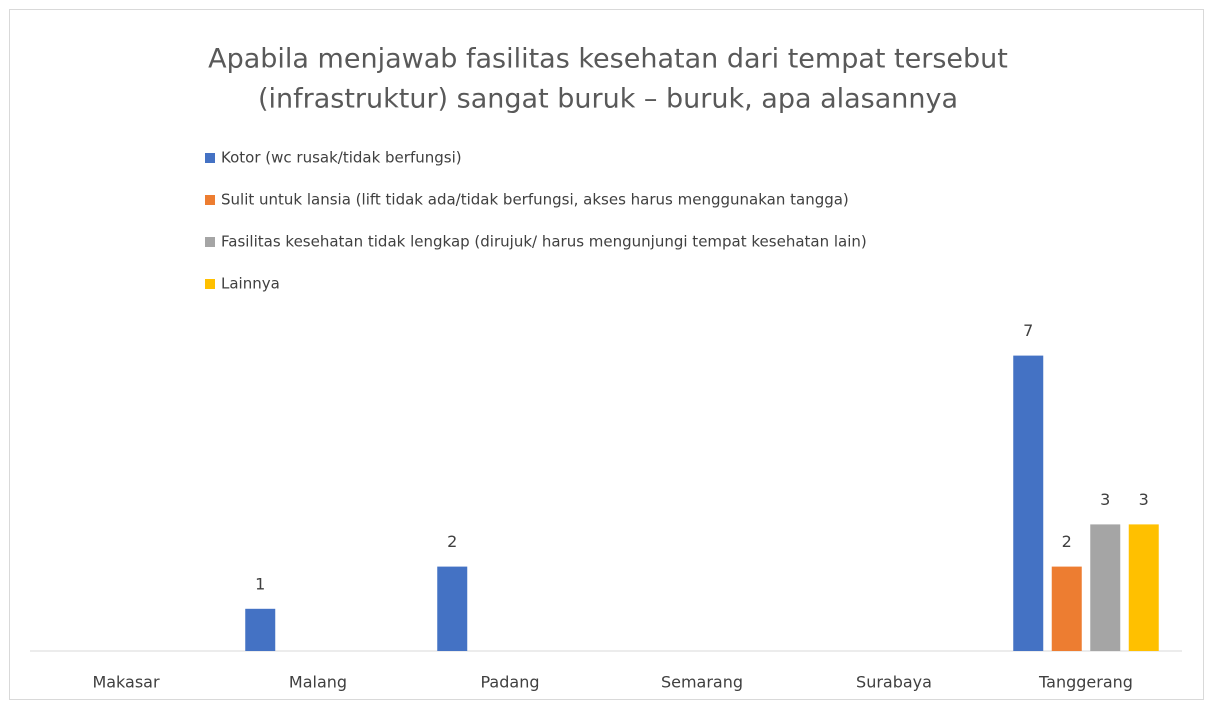 The width and height of the screenshot is (1205, 701). Describe the element at coordinates (1028, 330) in the screenshot. I see `data-label: 7` at that location.